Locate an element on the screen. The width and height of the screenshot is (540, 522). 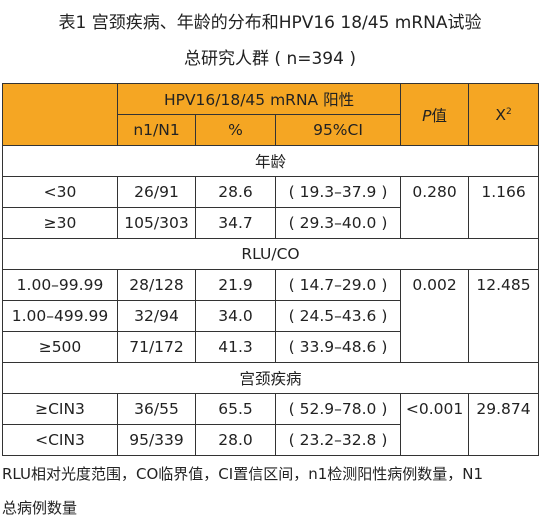
header-ci: 95%CI is located at coordinates (338, 130).